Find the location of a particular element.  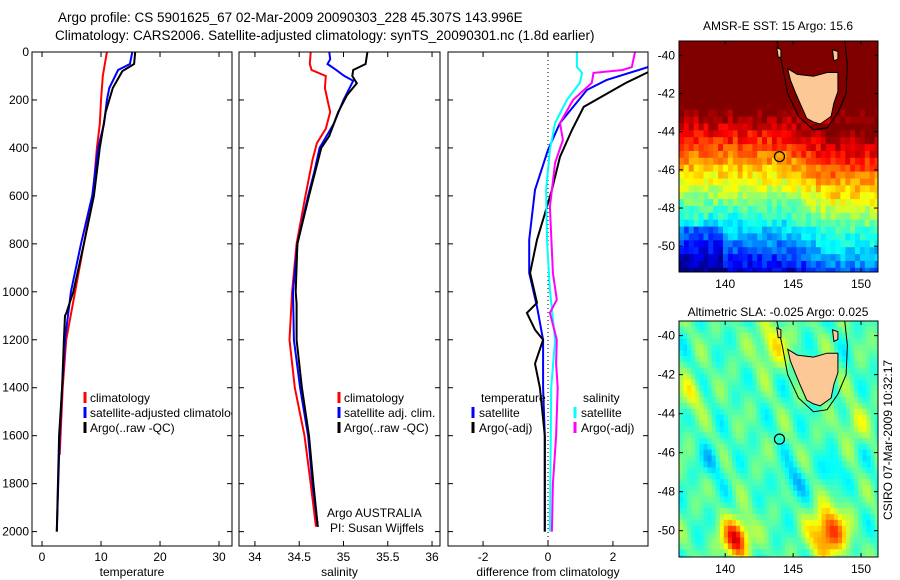

lon-tick-label: 140 is located at coordinates (725, 284).